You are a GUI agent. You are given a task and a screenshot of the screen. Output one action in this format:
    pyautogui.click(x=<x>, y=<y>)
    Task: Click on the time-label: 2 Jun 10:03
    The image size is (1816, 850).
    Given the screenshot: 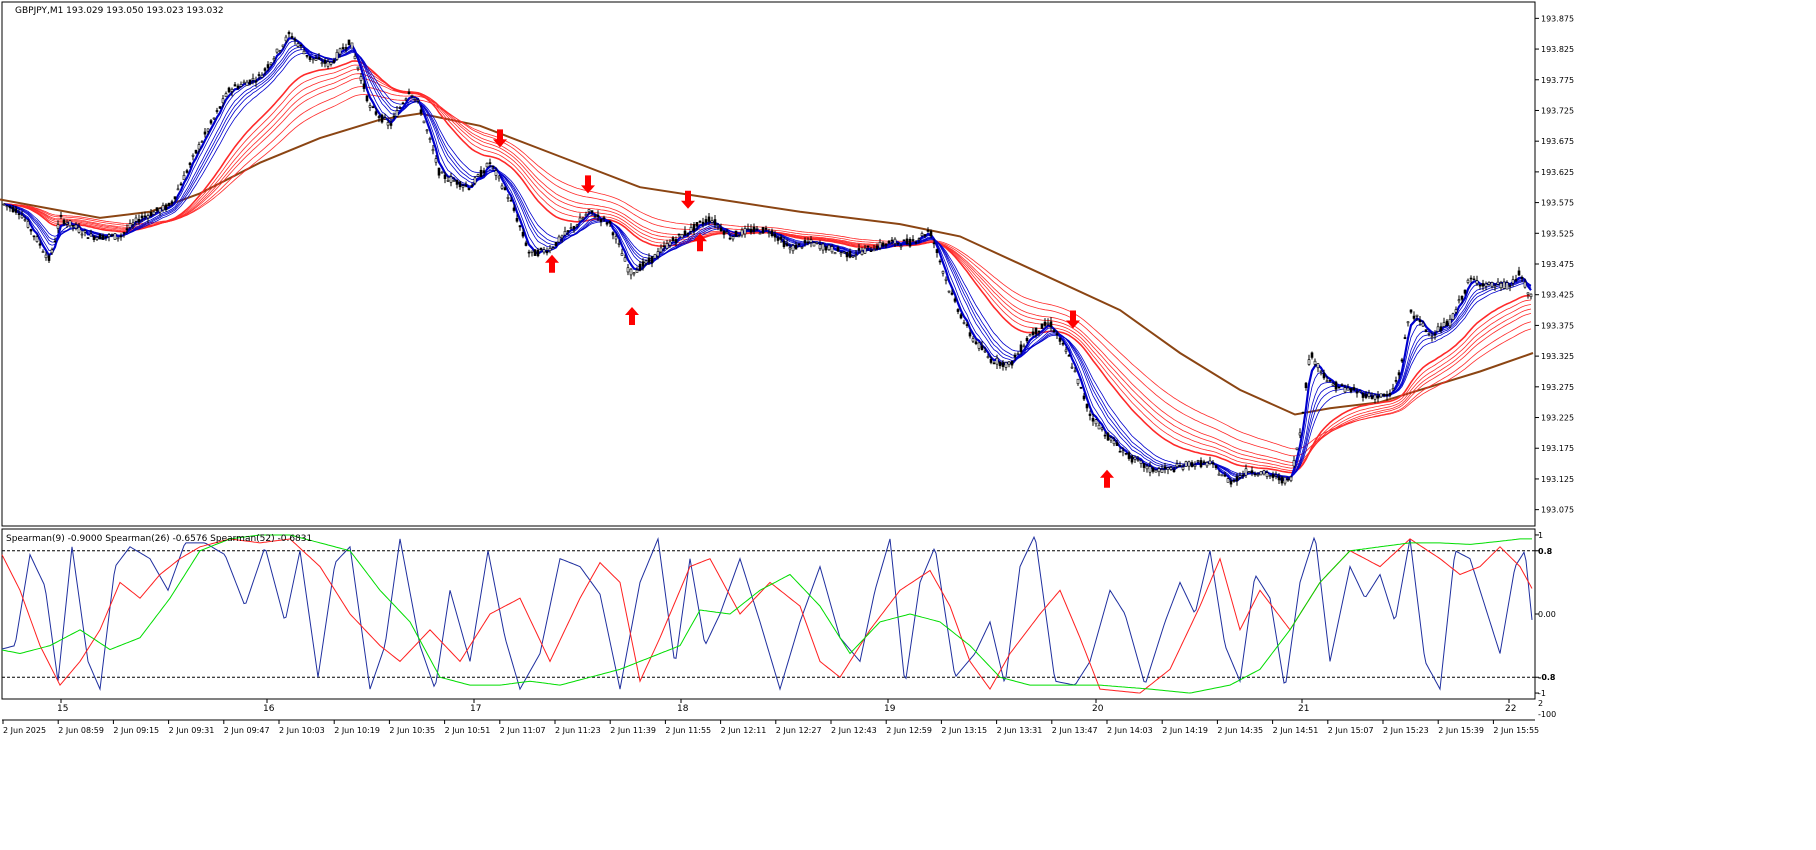 What is the action you would take?
    pyautogui.click(x=302, y=730)
    